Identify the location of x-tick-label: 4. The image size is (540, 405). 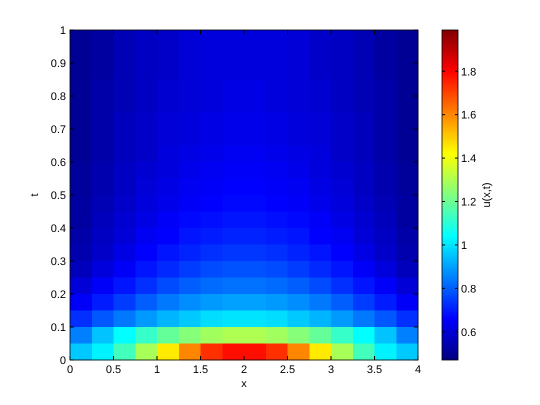
(418, 370).